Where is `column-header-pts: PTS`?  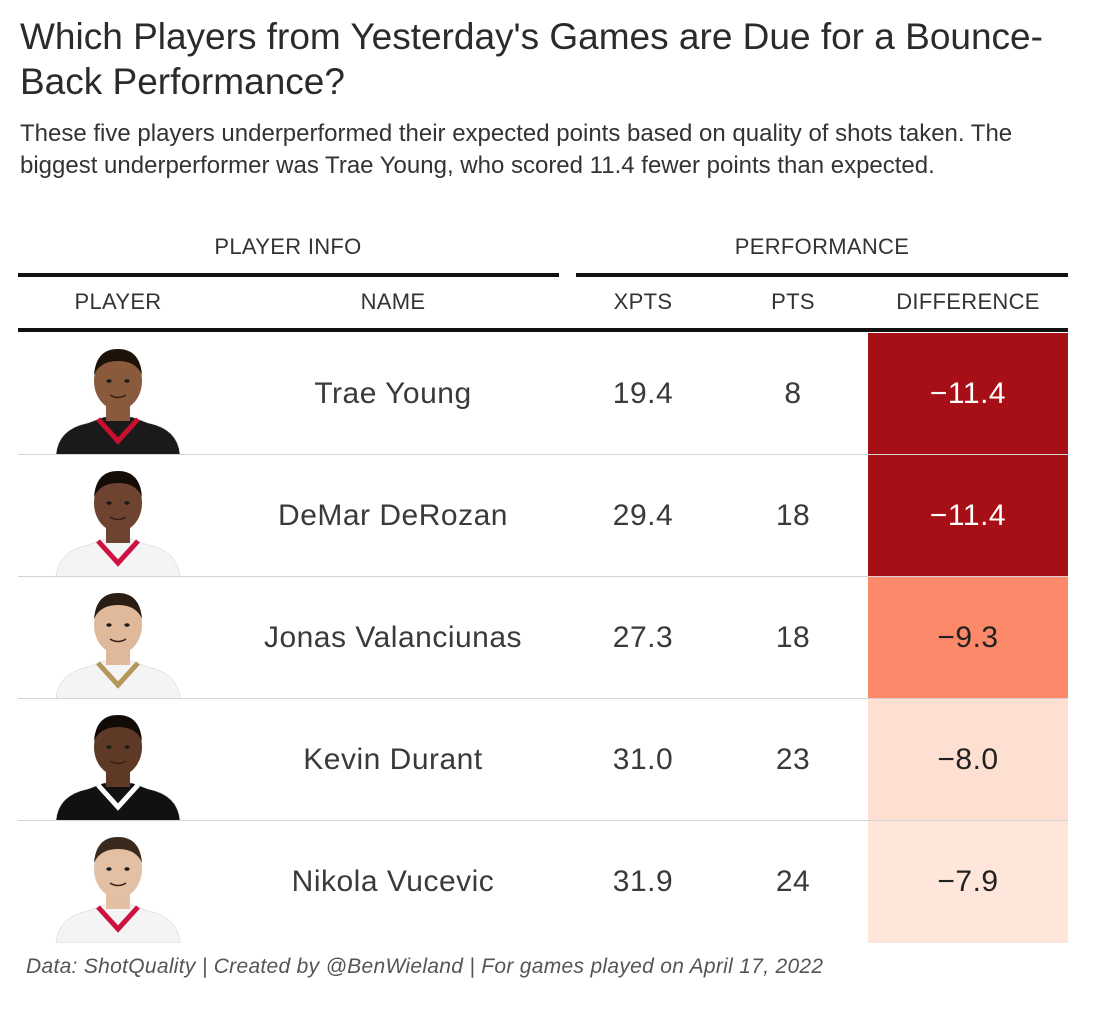 column-header-pts: PTS is located at coordinates (793, 301).